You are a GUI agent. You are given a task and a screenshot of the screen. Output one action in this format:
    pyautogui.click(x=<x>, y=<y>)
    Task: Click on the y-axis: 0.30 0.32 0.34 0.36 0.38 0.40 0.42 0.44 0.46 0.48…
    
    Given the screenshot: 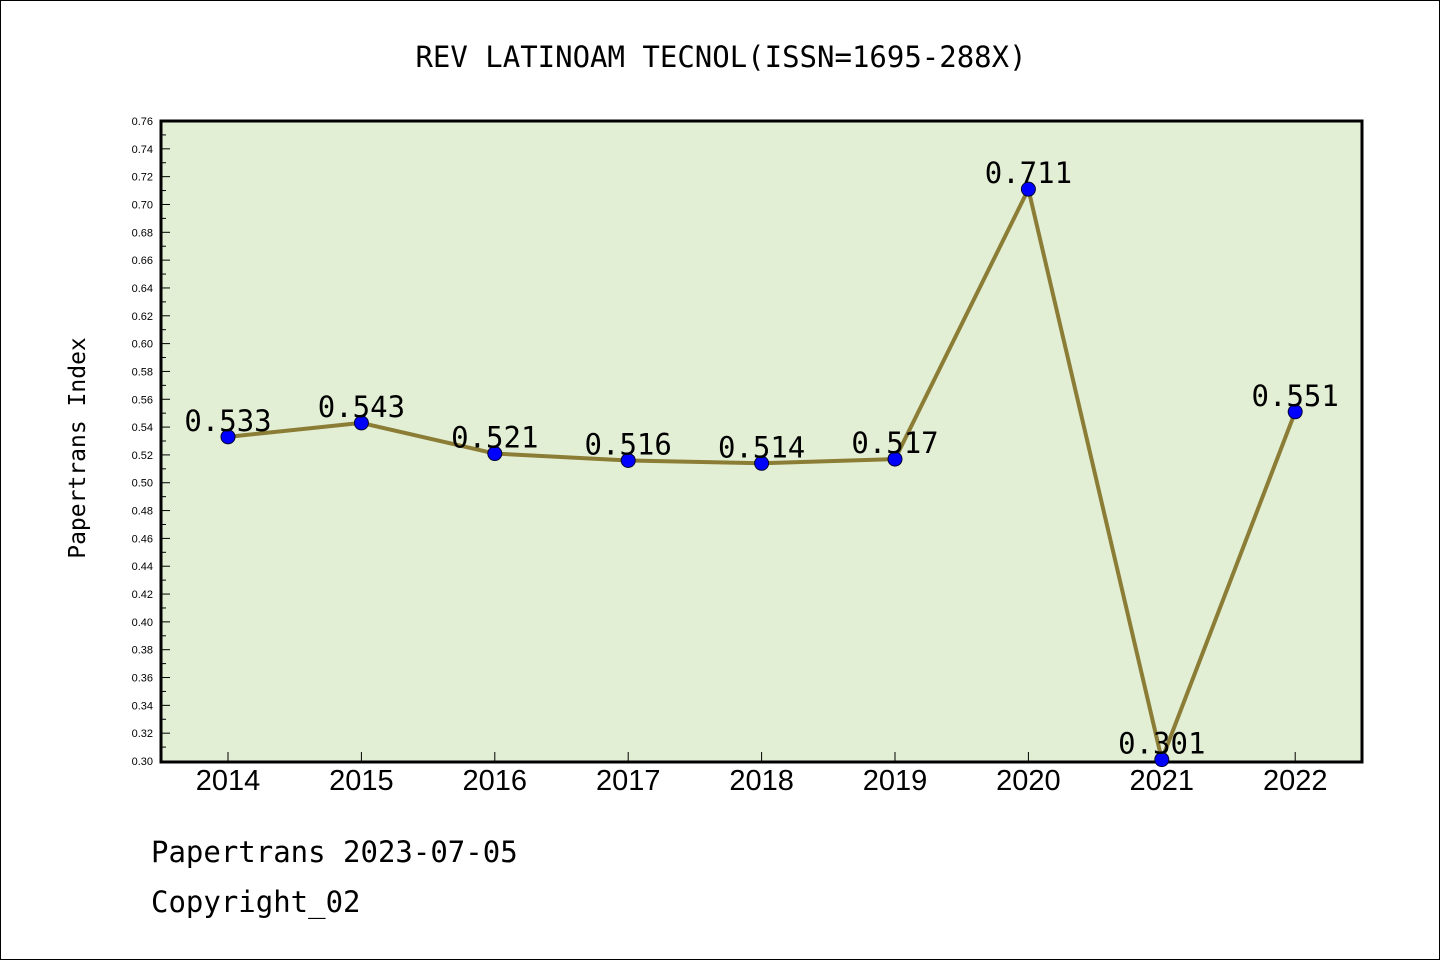 What is the action you would take?
    pyautogui.click(x=151, y=442)
    